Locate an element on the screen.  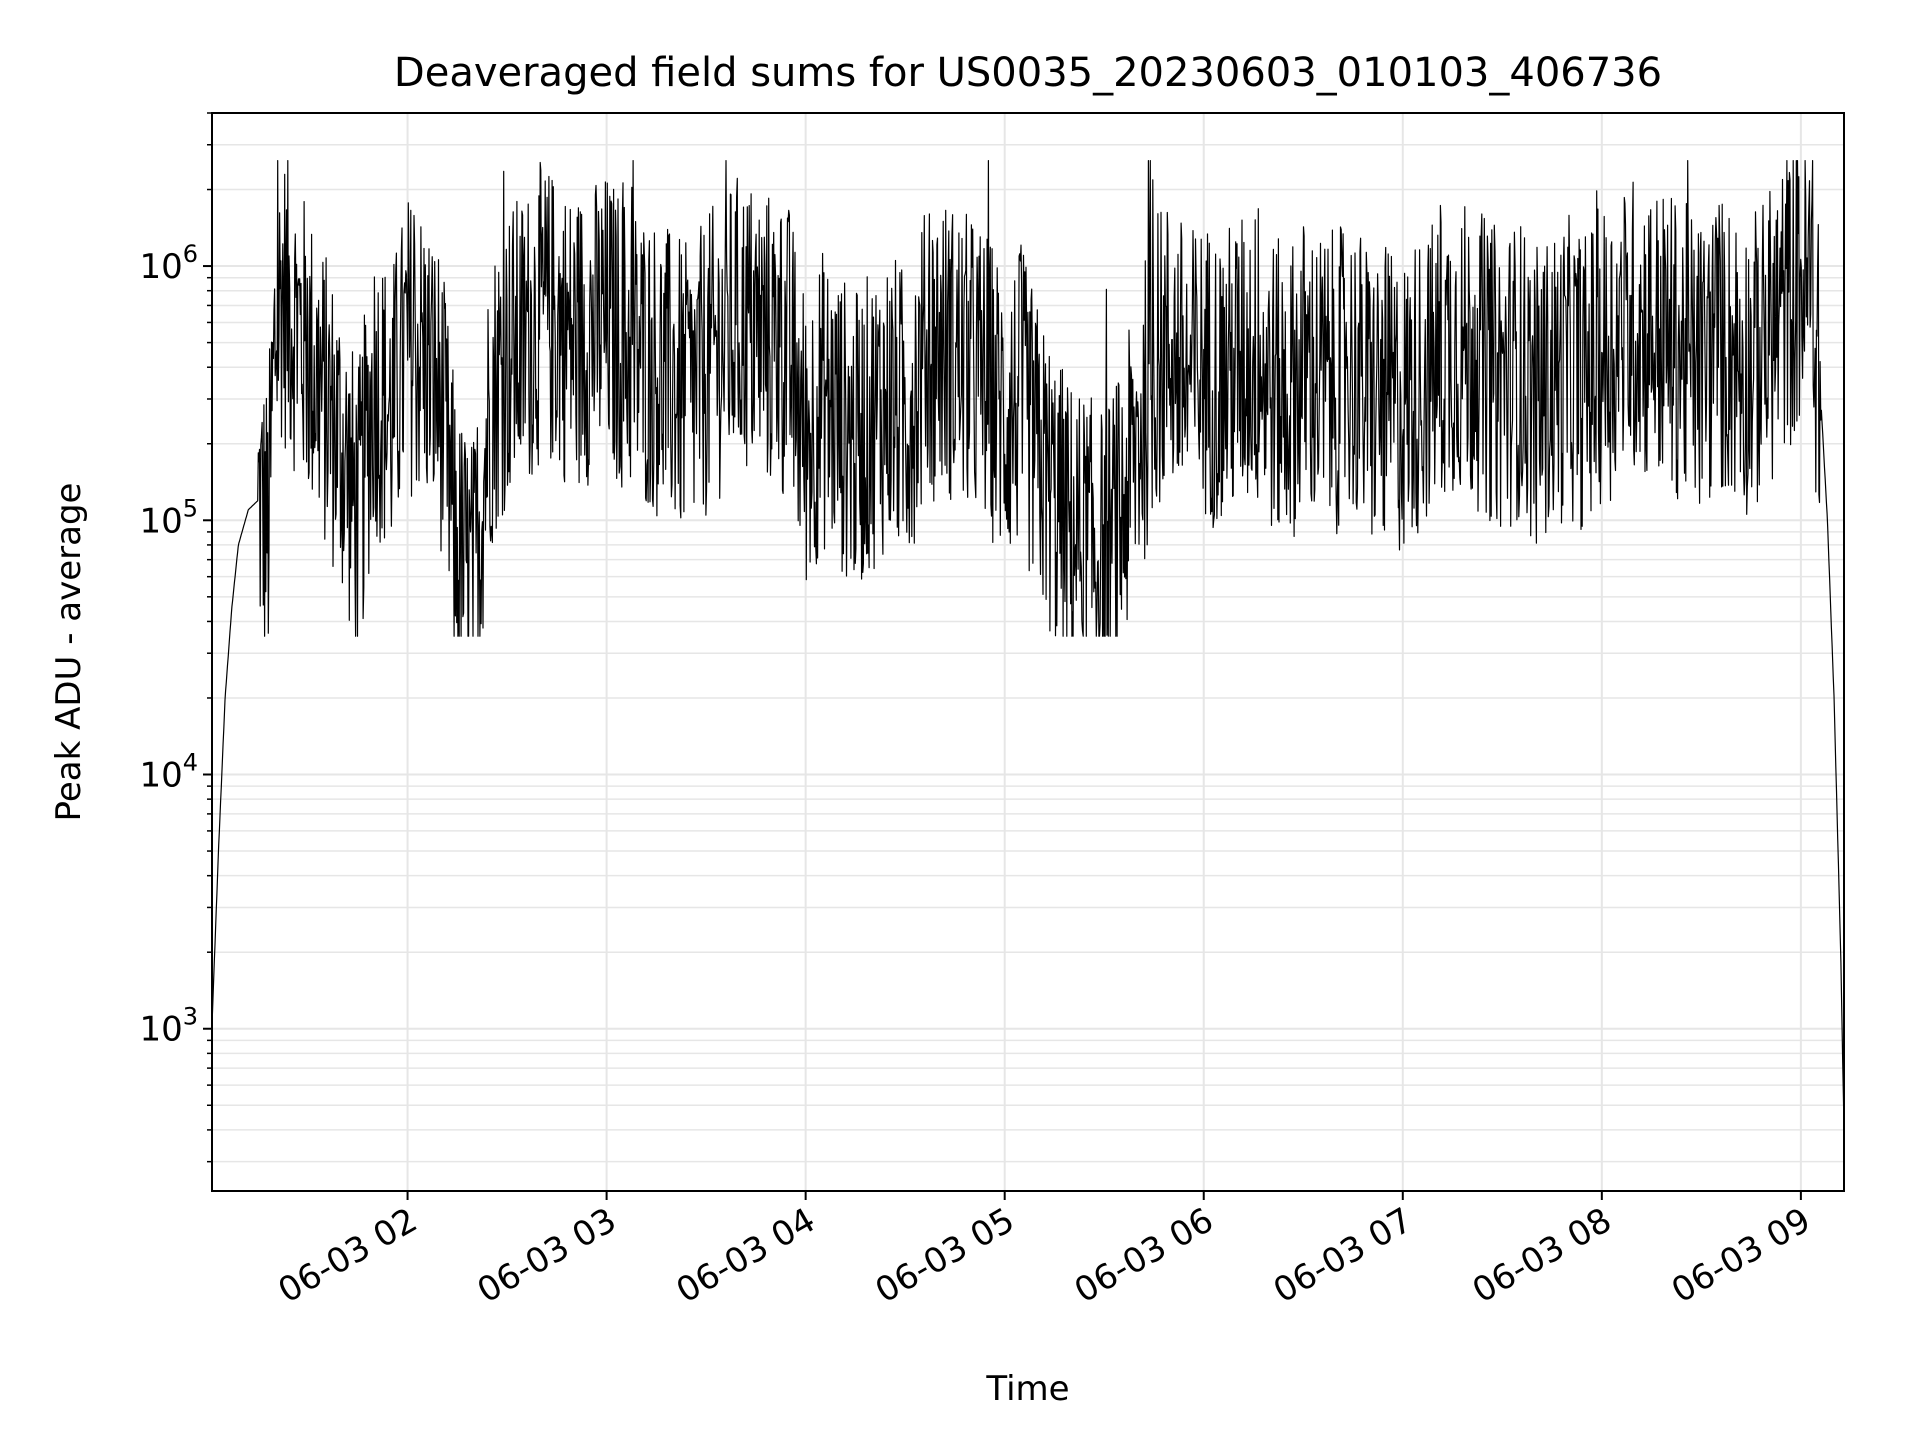
x-axis-label: Time is located at coordinates (1027, 1389).